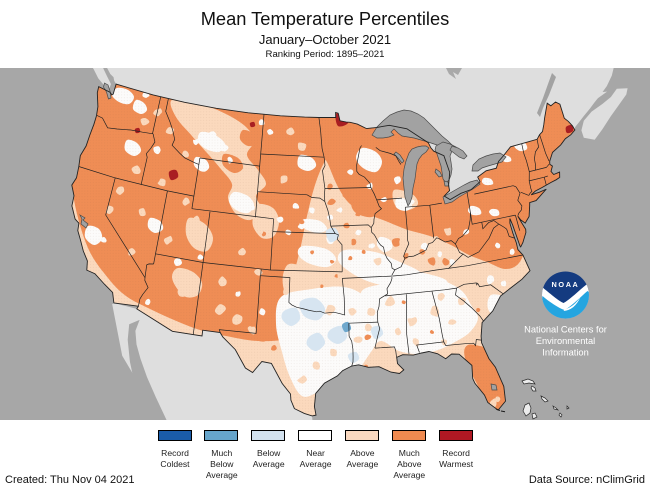 Image resolution: width=650 pixels, height=492 pixels. I want to click on svg-text: NOAA, so click(566, 284).